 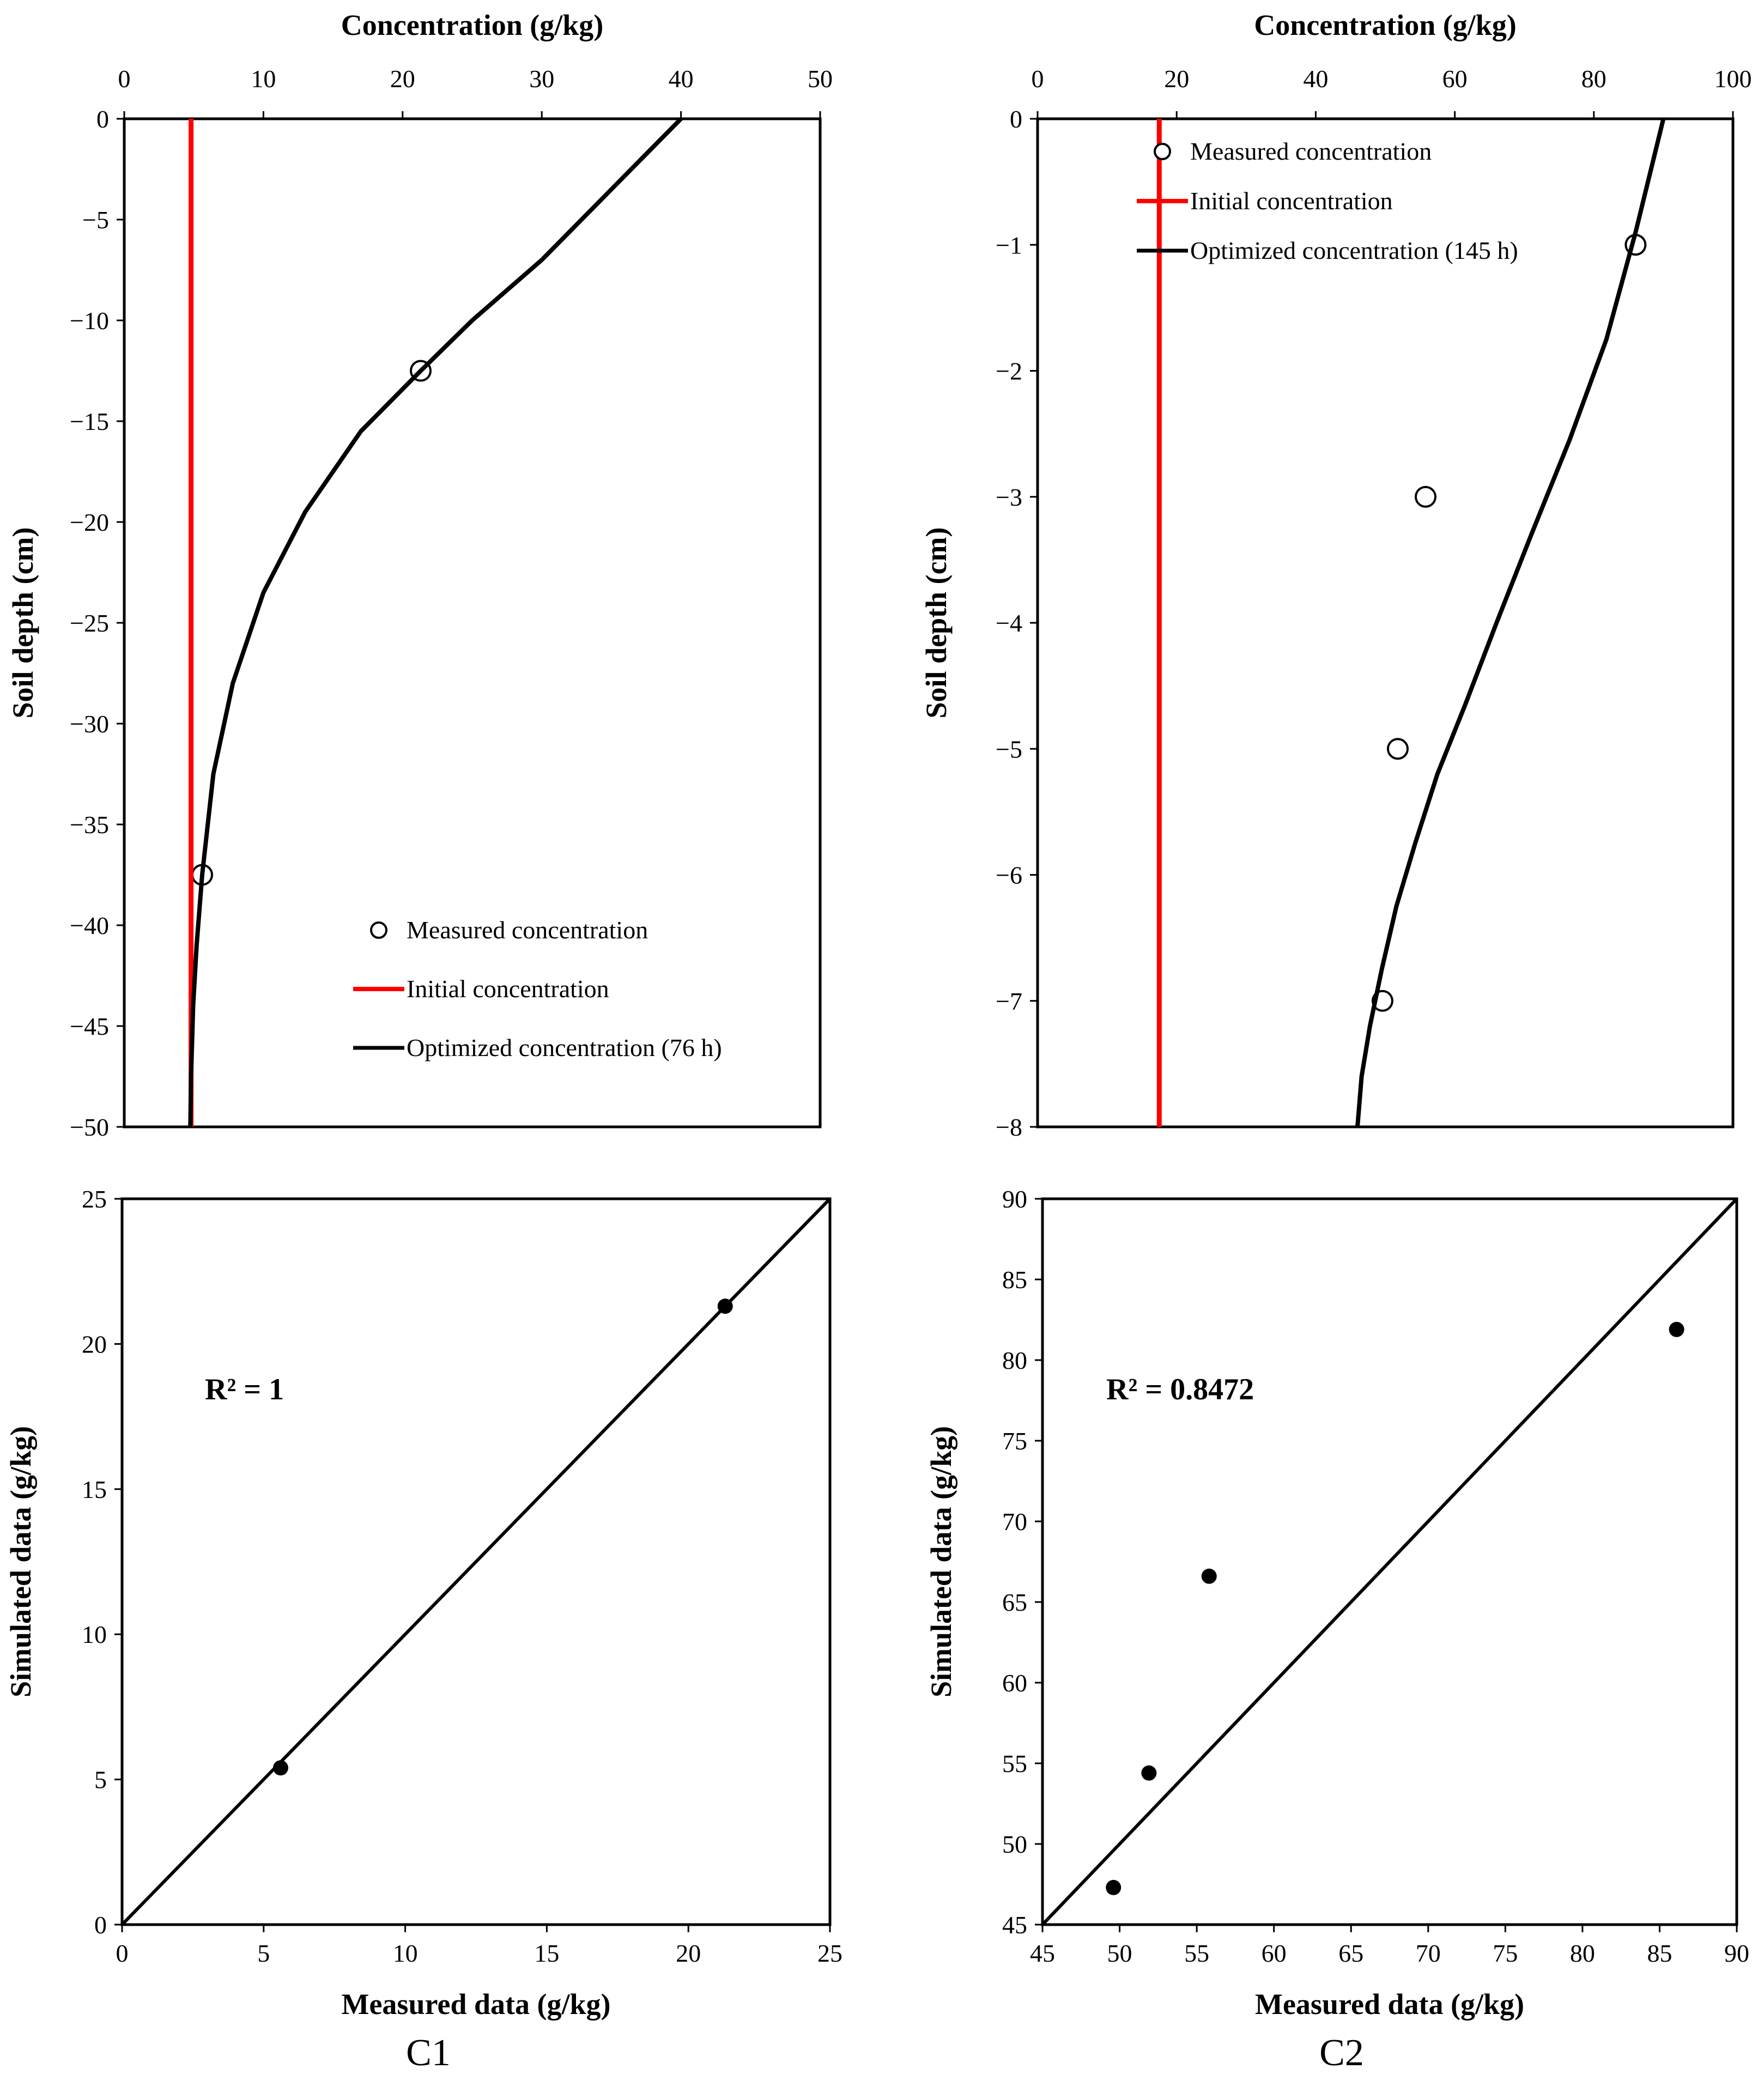 I want to click on x-tick-label: 5, so click(x=263, y=1953).